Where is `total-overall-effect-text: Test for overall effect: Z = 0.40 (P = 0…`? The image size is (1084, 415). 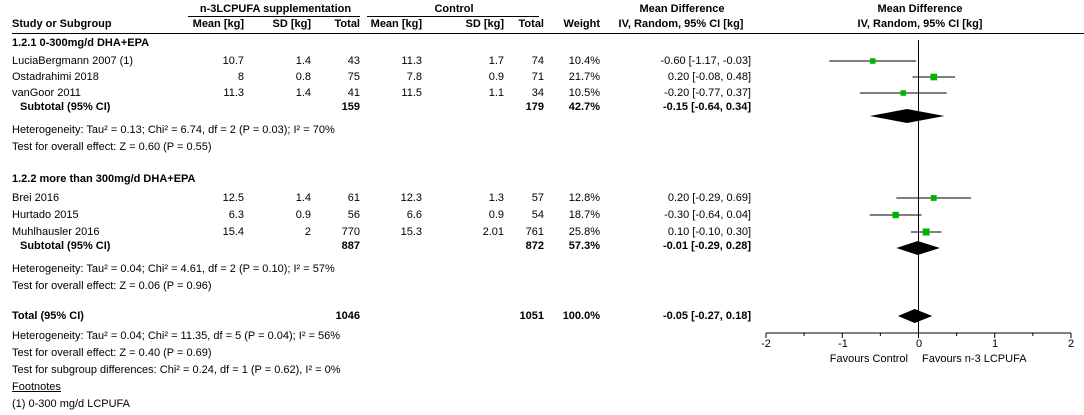
total-overall-effect-text: Test for overall effect: Z = 0.40 (P = 0… is located at coordinates (112, 353).